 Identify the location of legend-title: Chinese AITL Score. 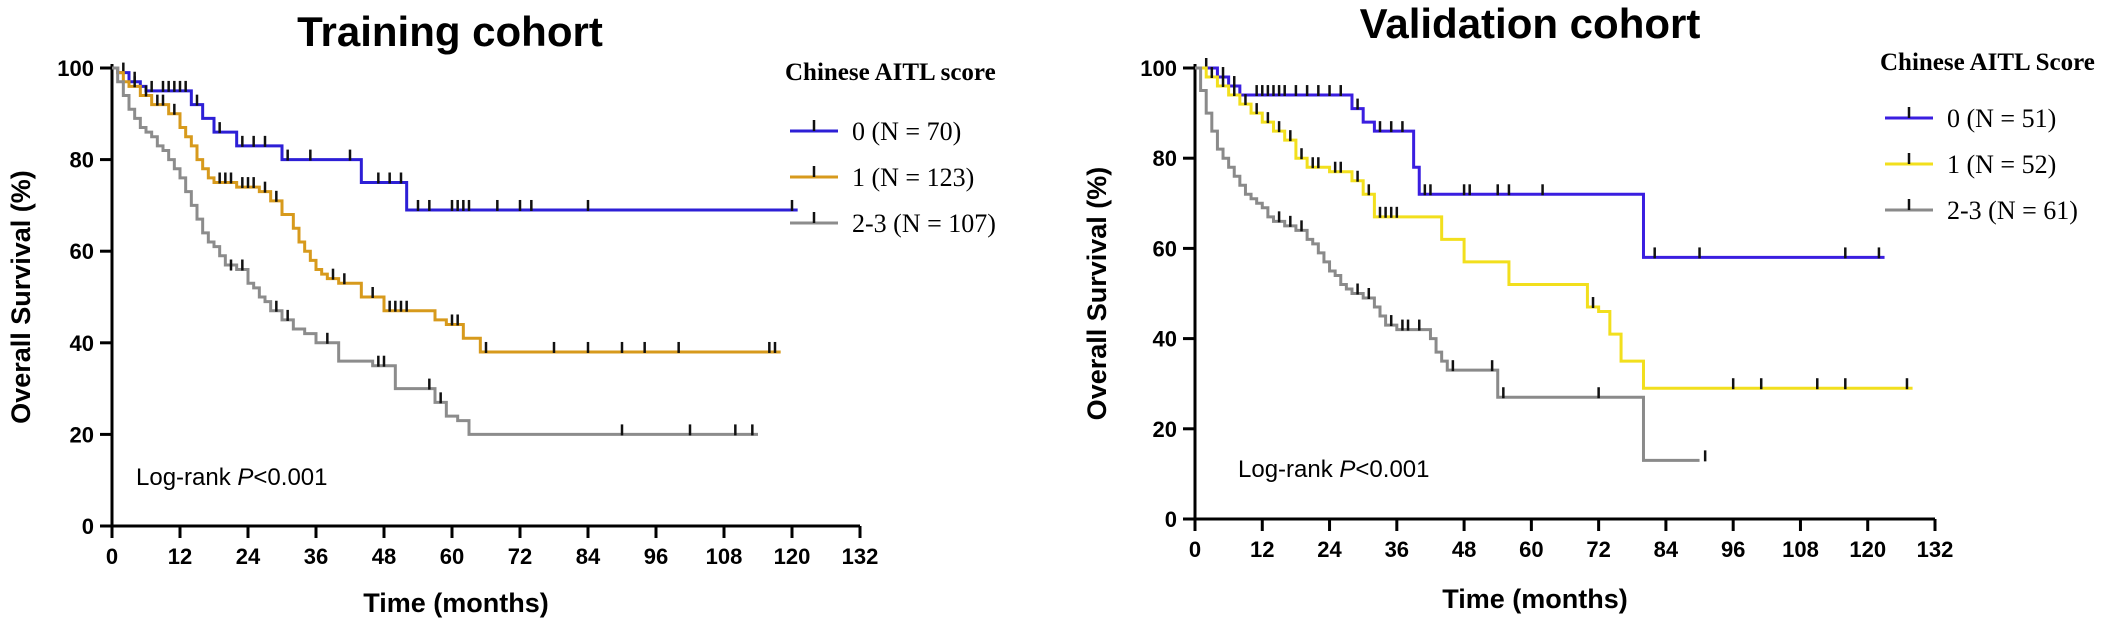
(1987, 62).